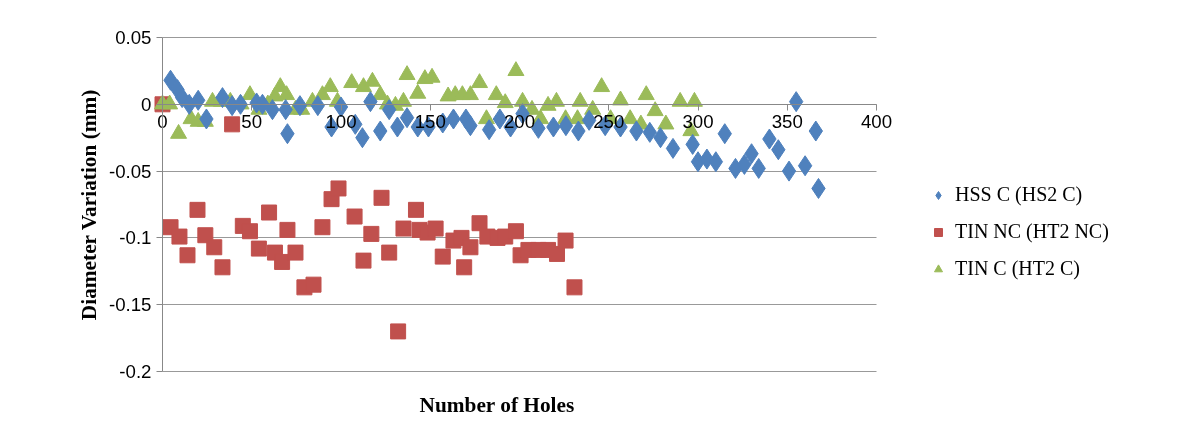  I want to click on legend-label: TIN C (HT2 C), so click(1017, 268).